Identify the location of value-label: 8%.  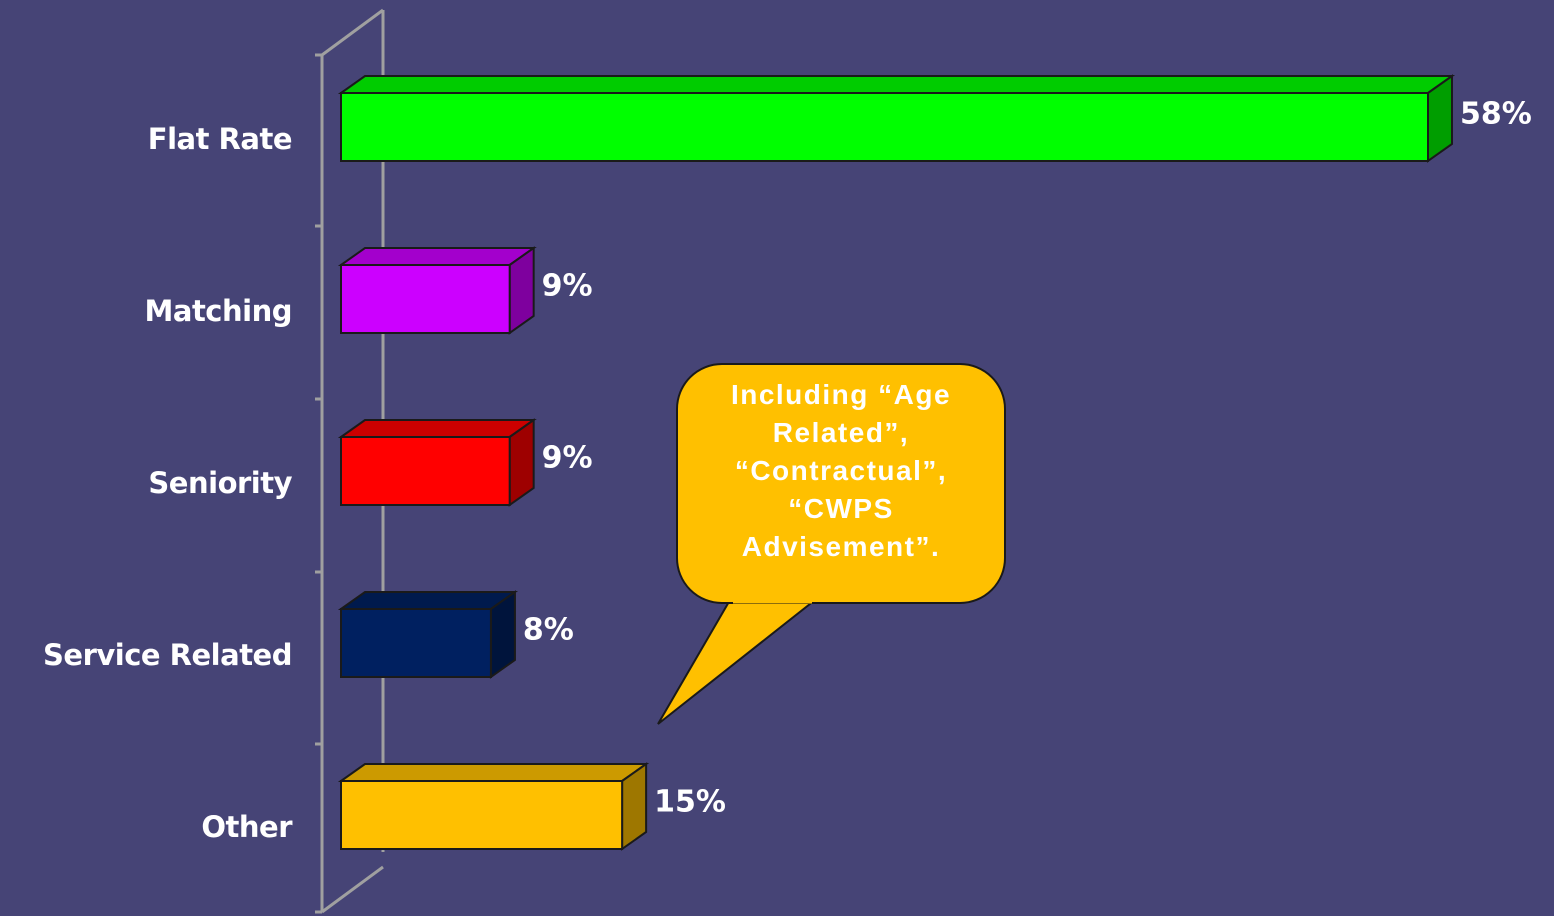
(548, 630).